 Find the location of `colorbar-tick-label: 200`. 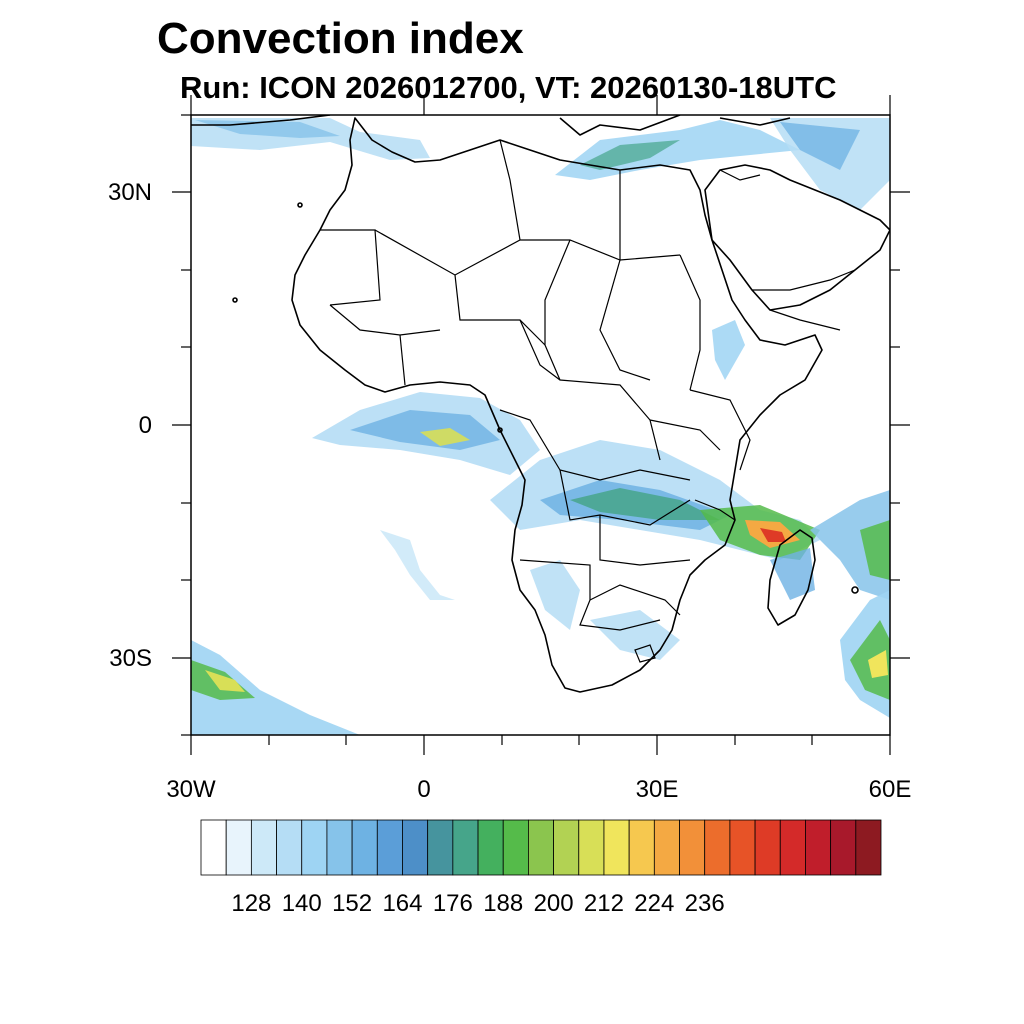

colorbar-tick-label: 200 is located at coordinates (554, 903).